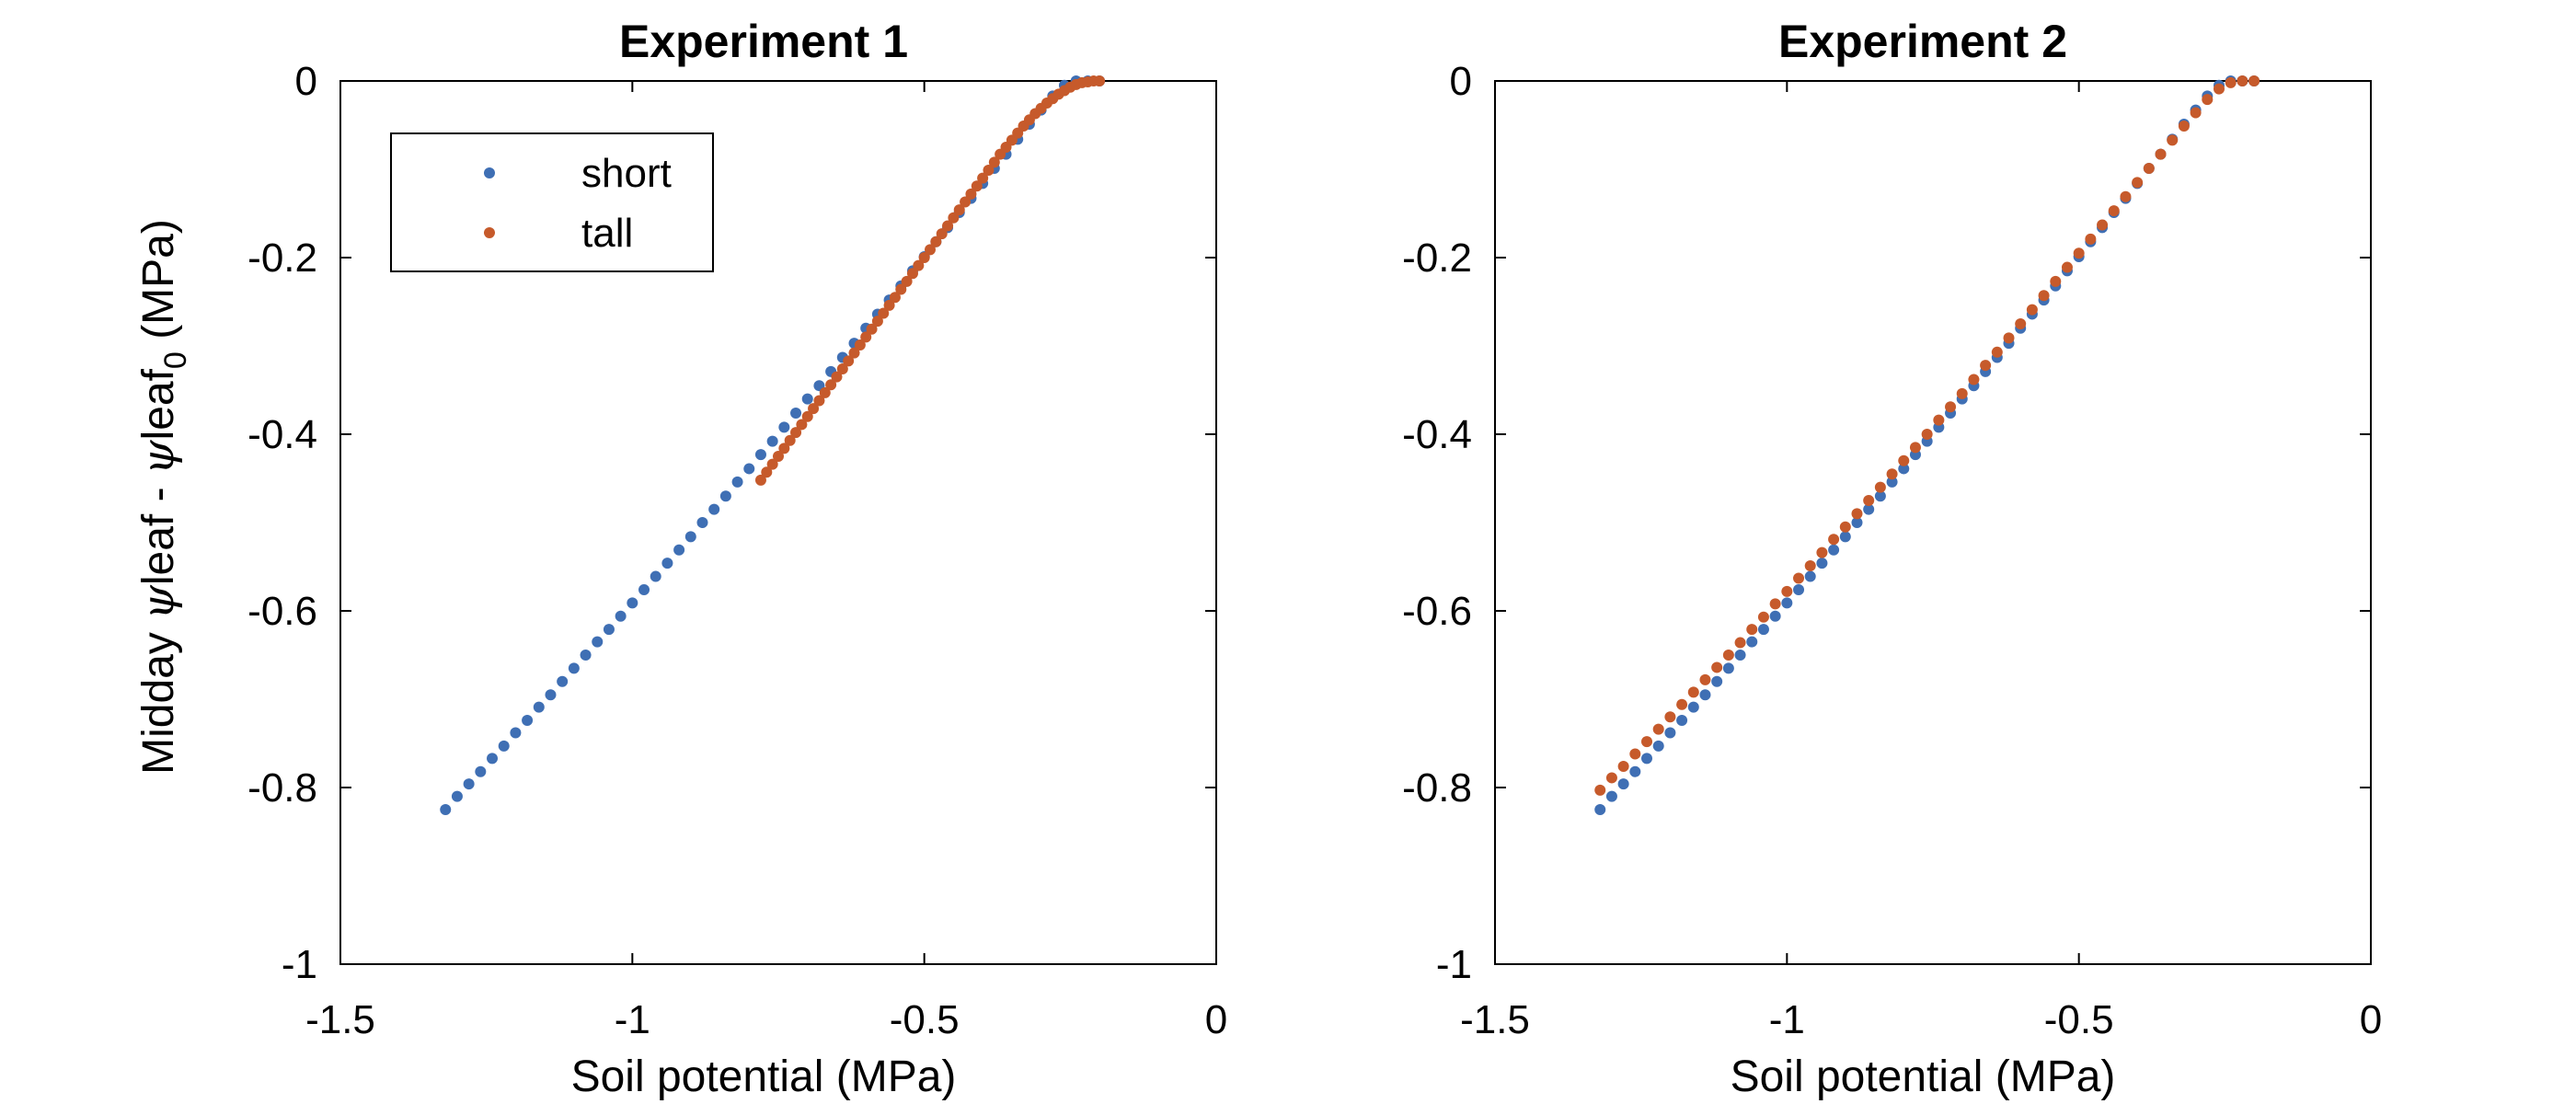 The width and height of the screenshot is (2576, 1104). What do you see at coordinates (1495, 1020) in the screenshot?
I see `x-tick-label: -1.5` at bounding box center [1495, 1020].